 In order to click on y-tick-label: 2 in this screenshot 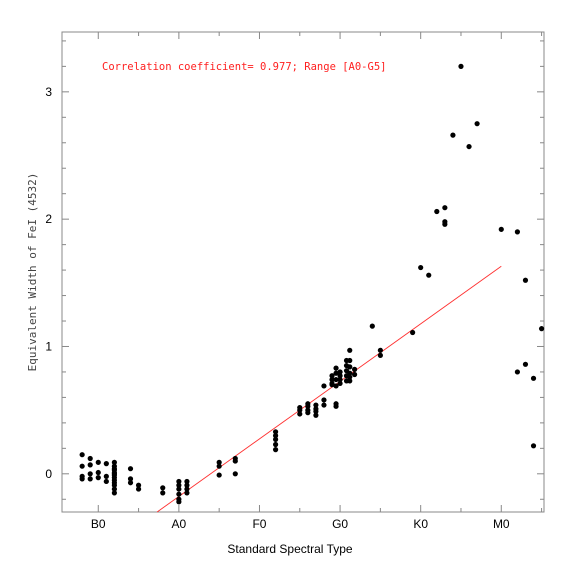, I will do `click(48, 219)`.